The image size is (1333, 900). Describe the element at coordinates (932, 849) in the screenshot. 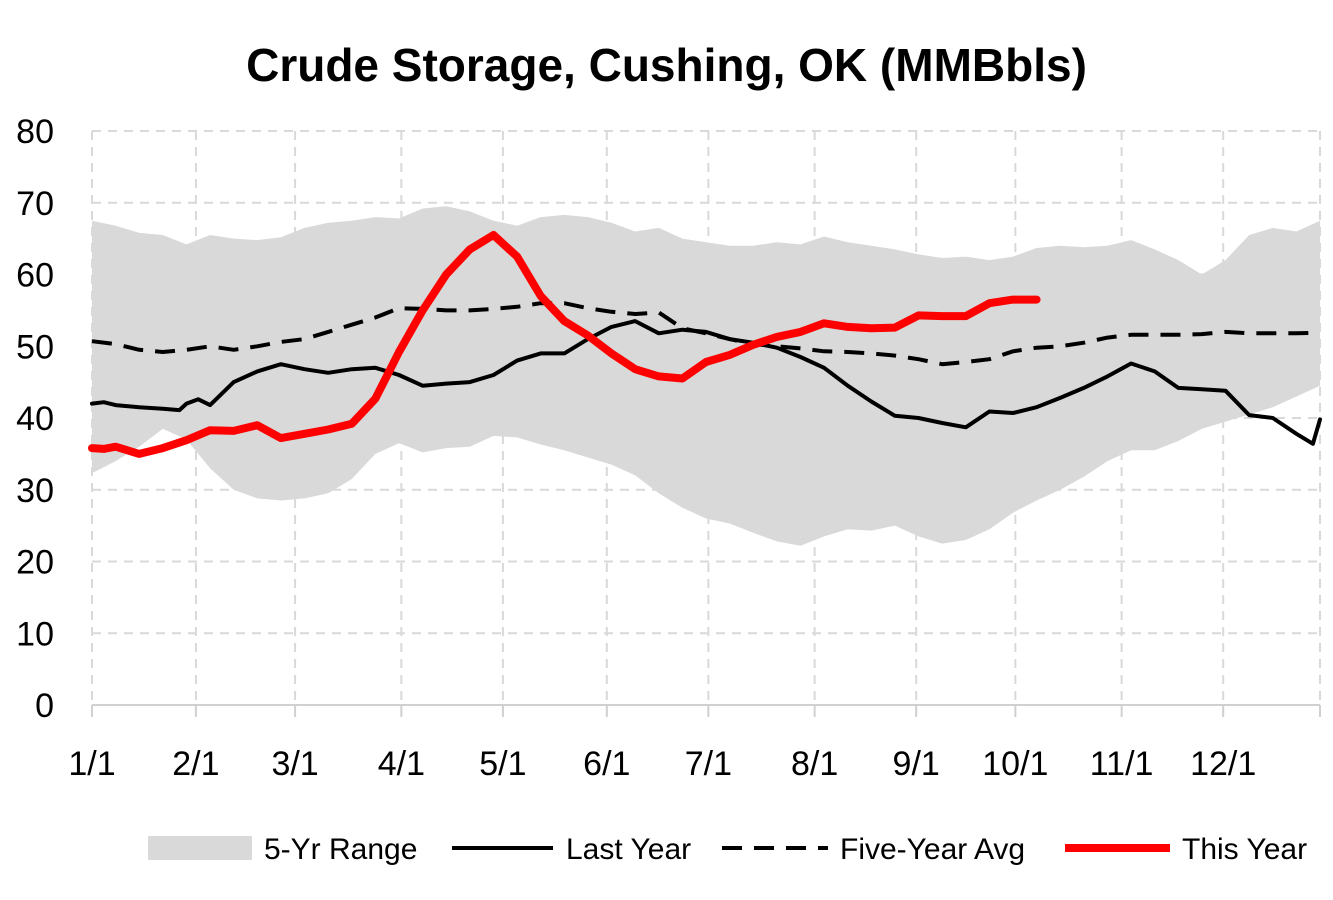

I see `legend-label-five-year-avg: Five-Year Avg` at that location.